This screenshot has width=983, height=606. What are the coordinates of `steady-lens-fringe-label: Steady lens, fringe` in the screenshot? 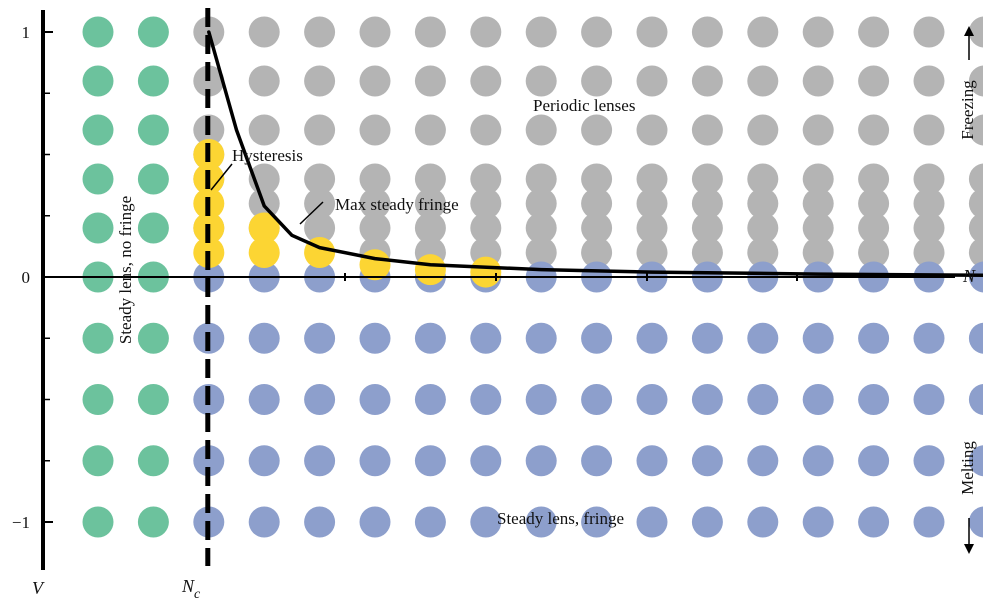 It's located at (560, 518).